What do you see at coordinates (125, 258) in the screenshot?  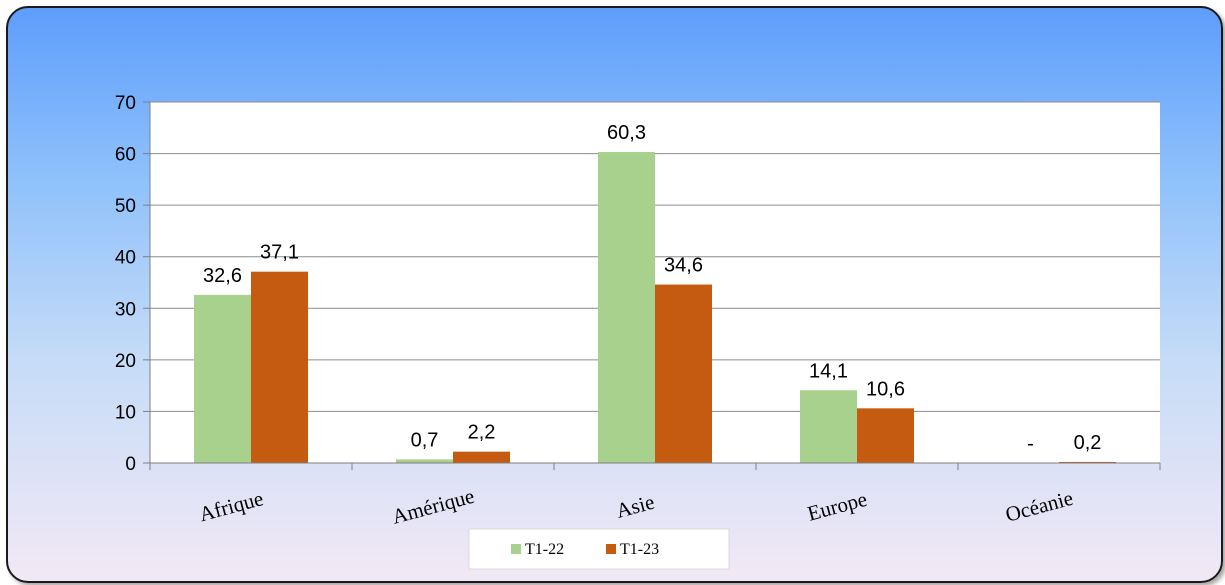 I see `y-tick-label: 40` at bounding box center [125, 258].